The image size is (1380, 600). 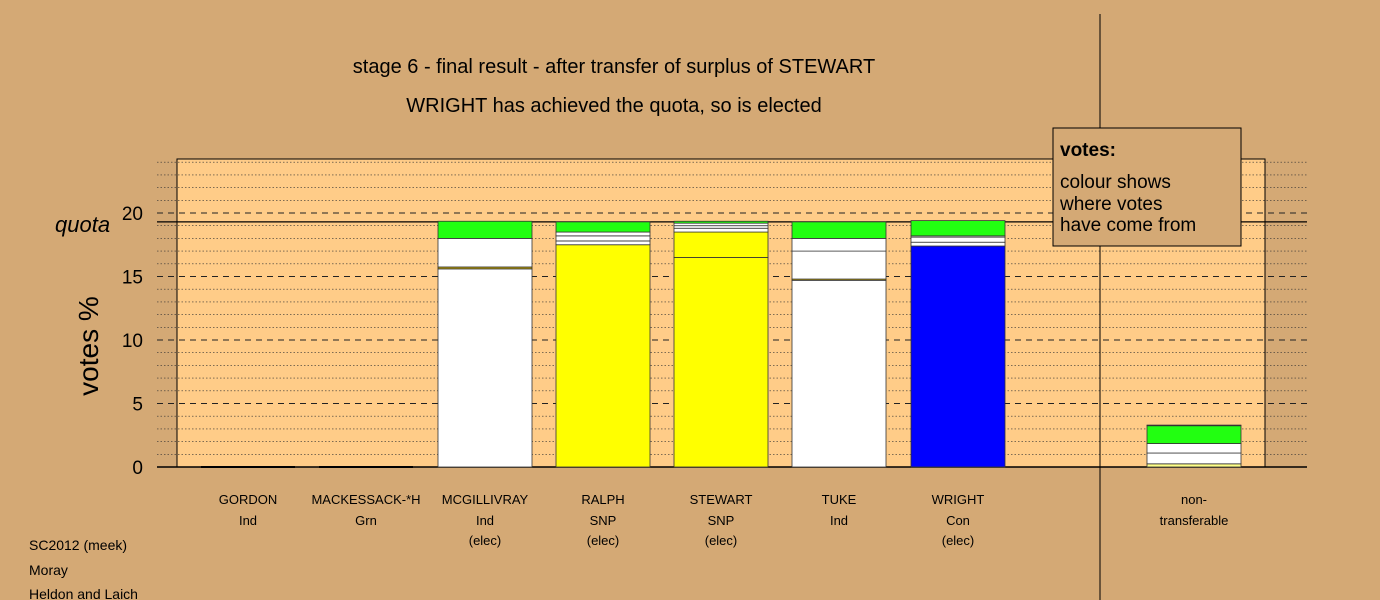 What do you see at coordinates (48, 570) in the screenshot?
I see `footer-line: Moray` at bounding box center [48, 570].